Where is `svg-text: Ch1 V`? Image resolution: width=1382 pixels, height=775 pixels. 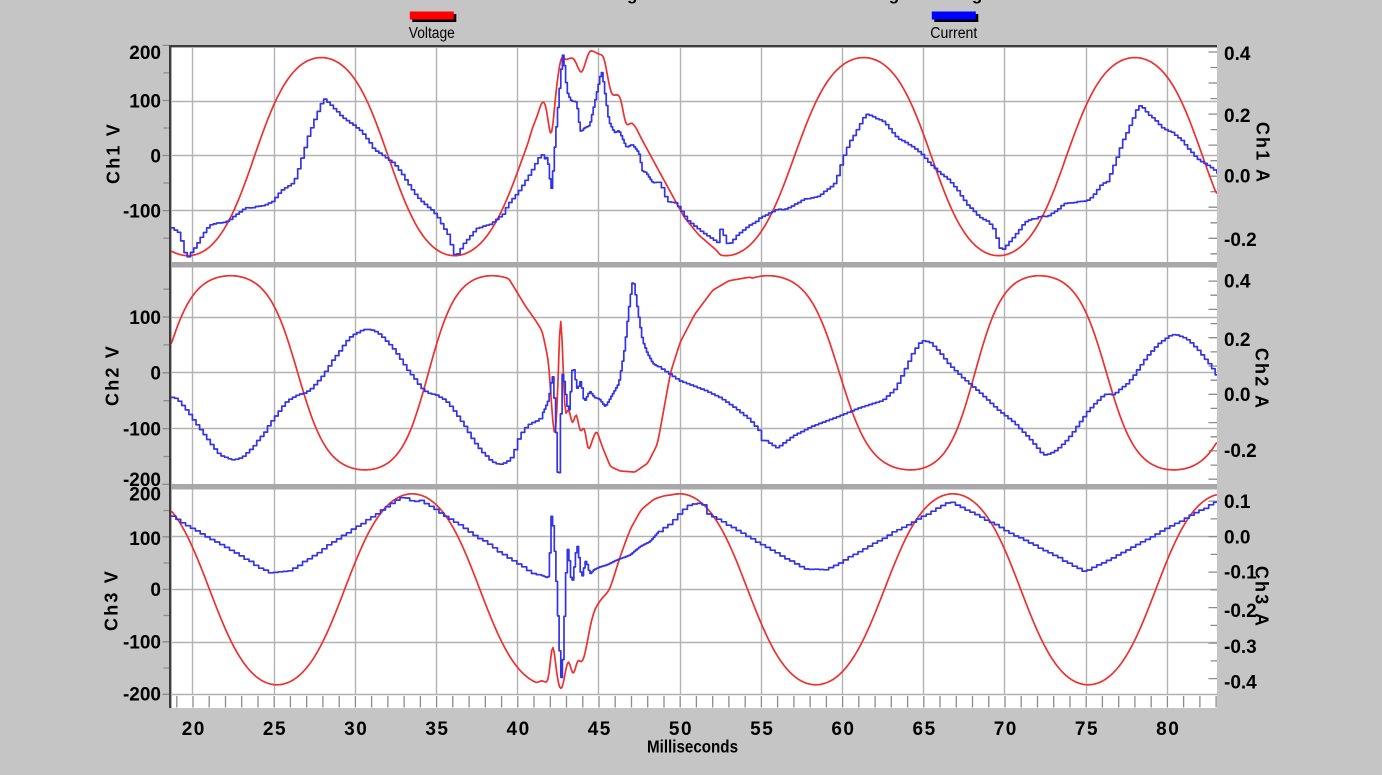
svg-text: Ch1 V is located at coordinates (114, 153).